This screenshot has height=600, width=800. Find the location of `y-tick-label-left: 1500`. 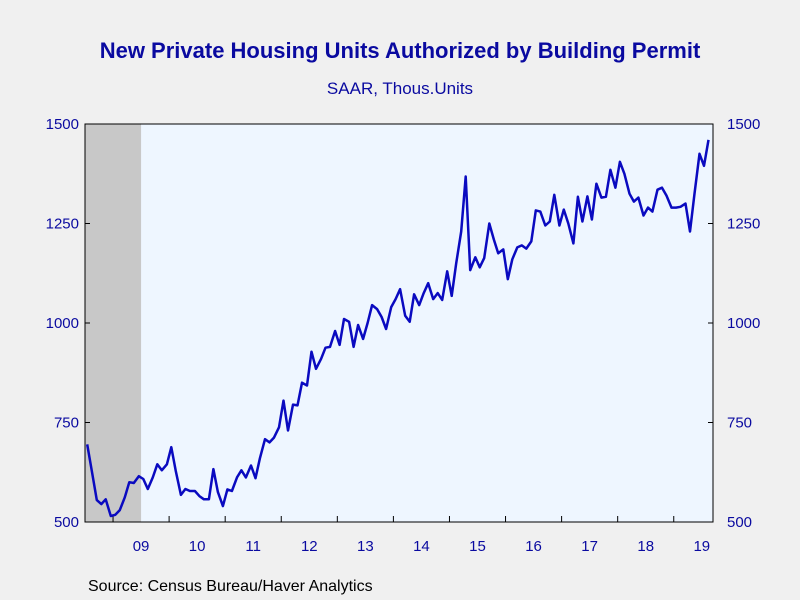

y-tick-label-left: 1500 is located at coordinates (62, 124).